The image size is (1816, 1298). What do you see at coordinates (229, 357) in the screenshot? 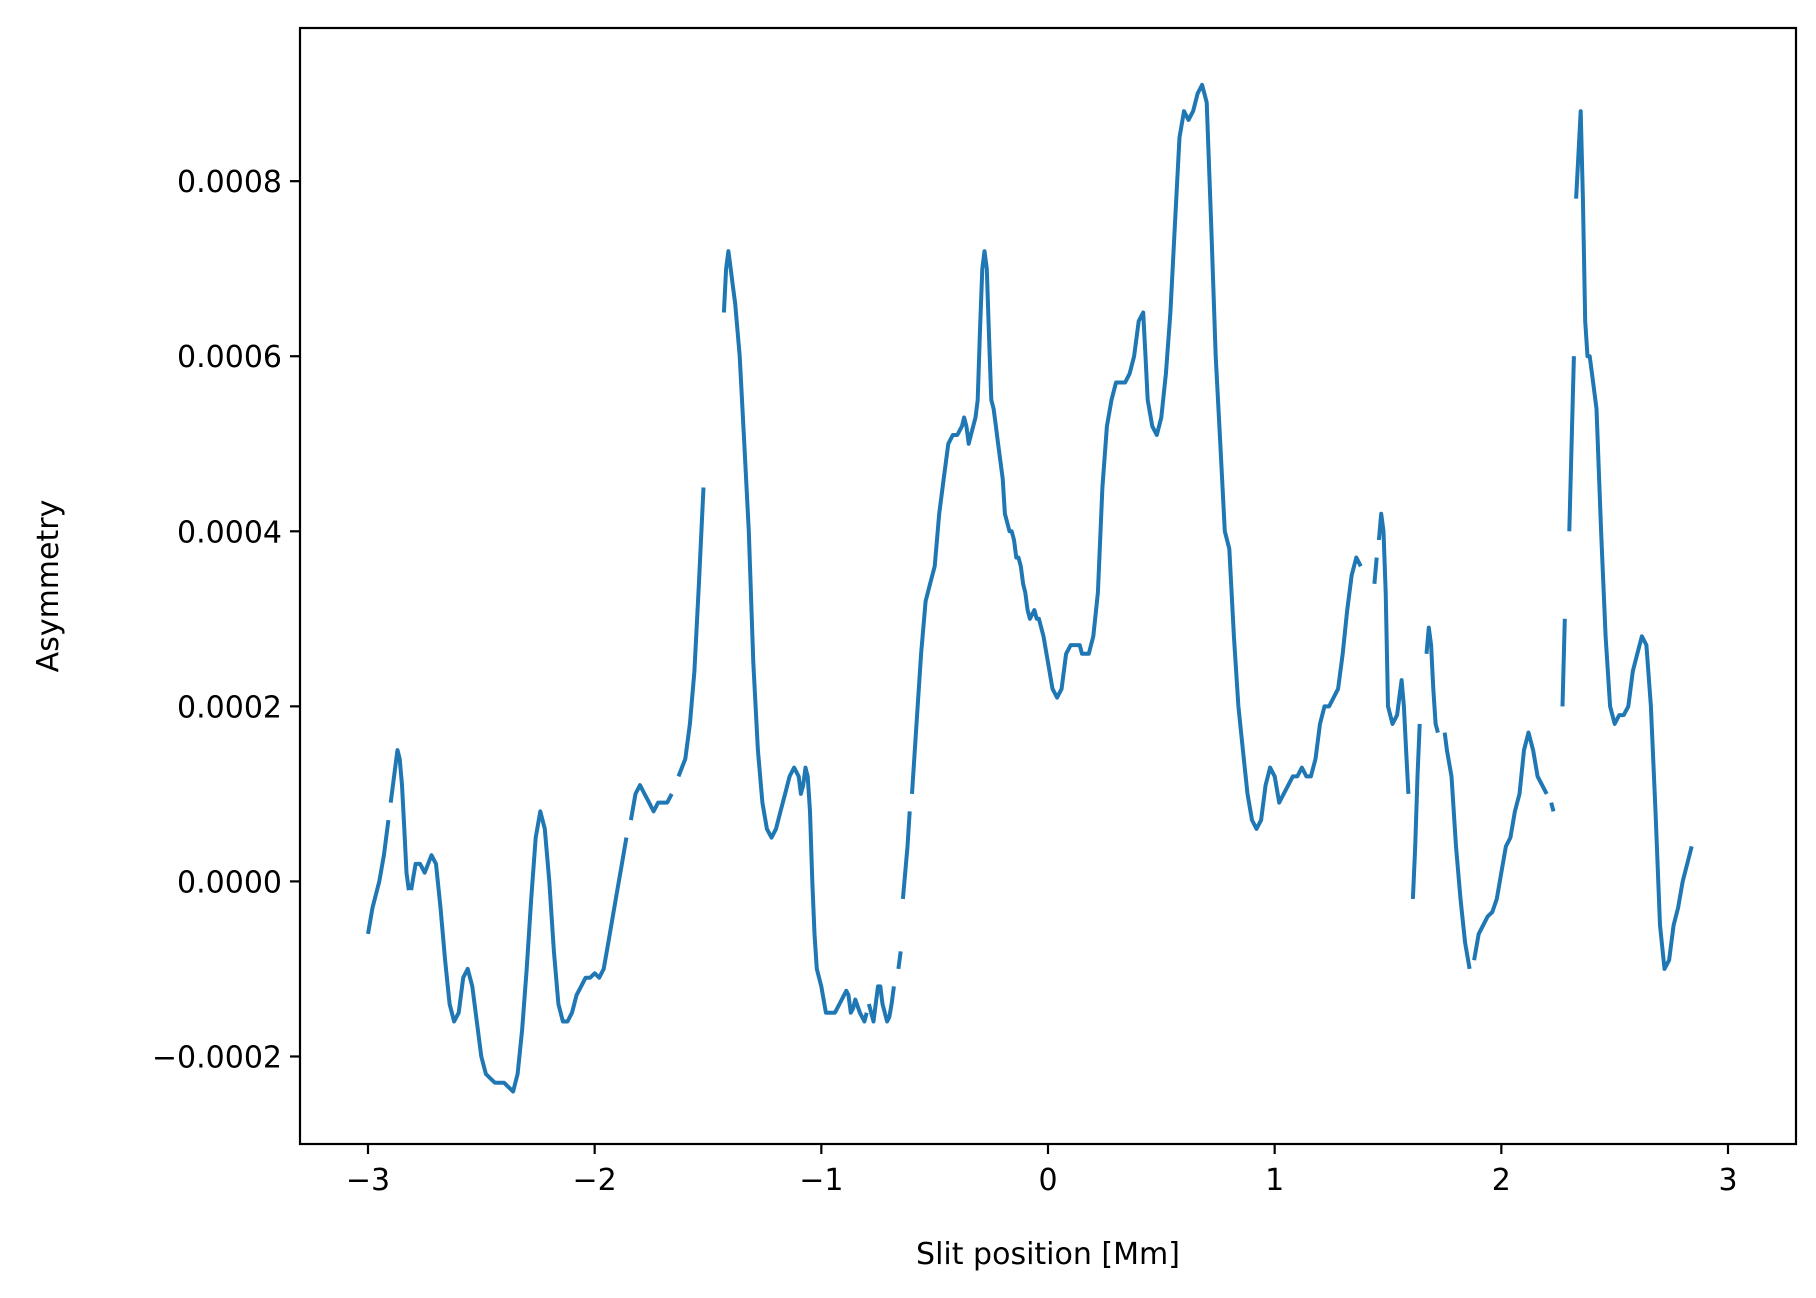
I see `y-tick-label: 0.0006` at bounding box center [229, 357].